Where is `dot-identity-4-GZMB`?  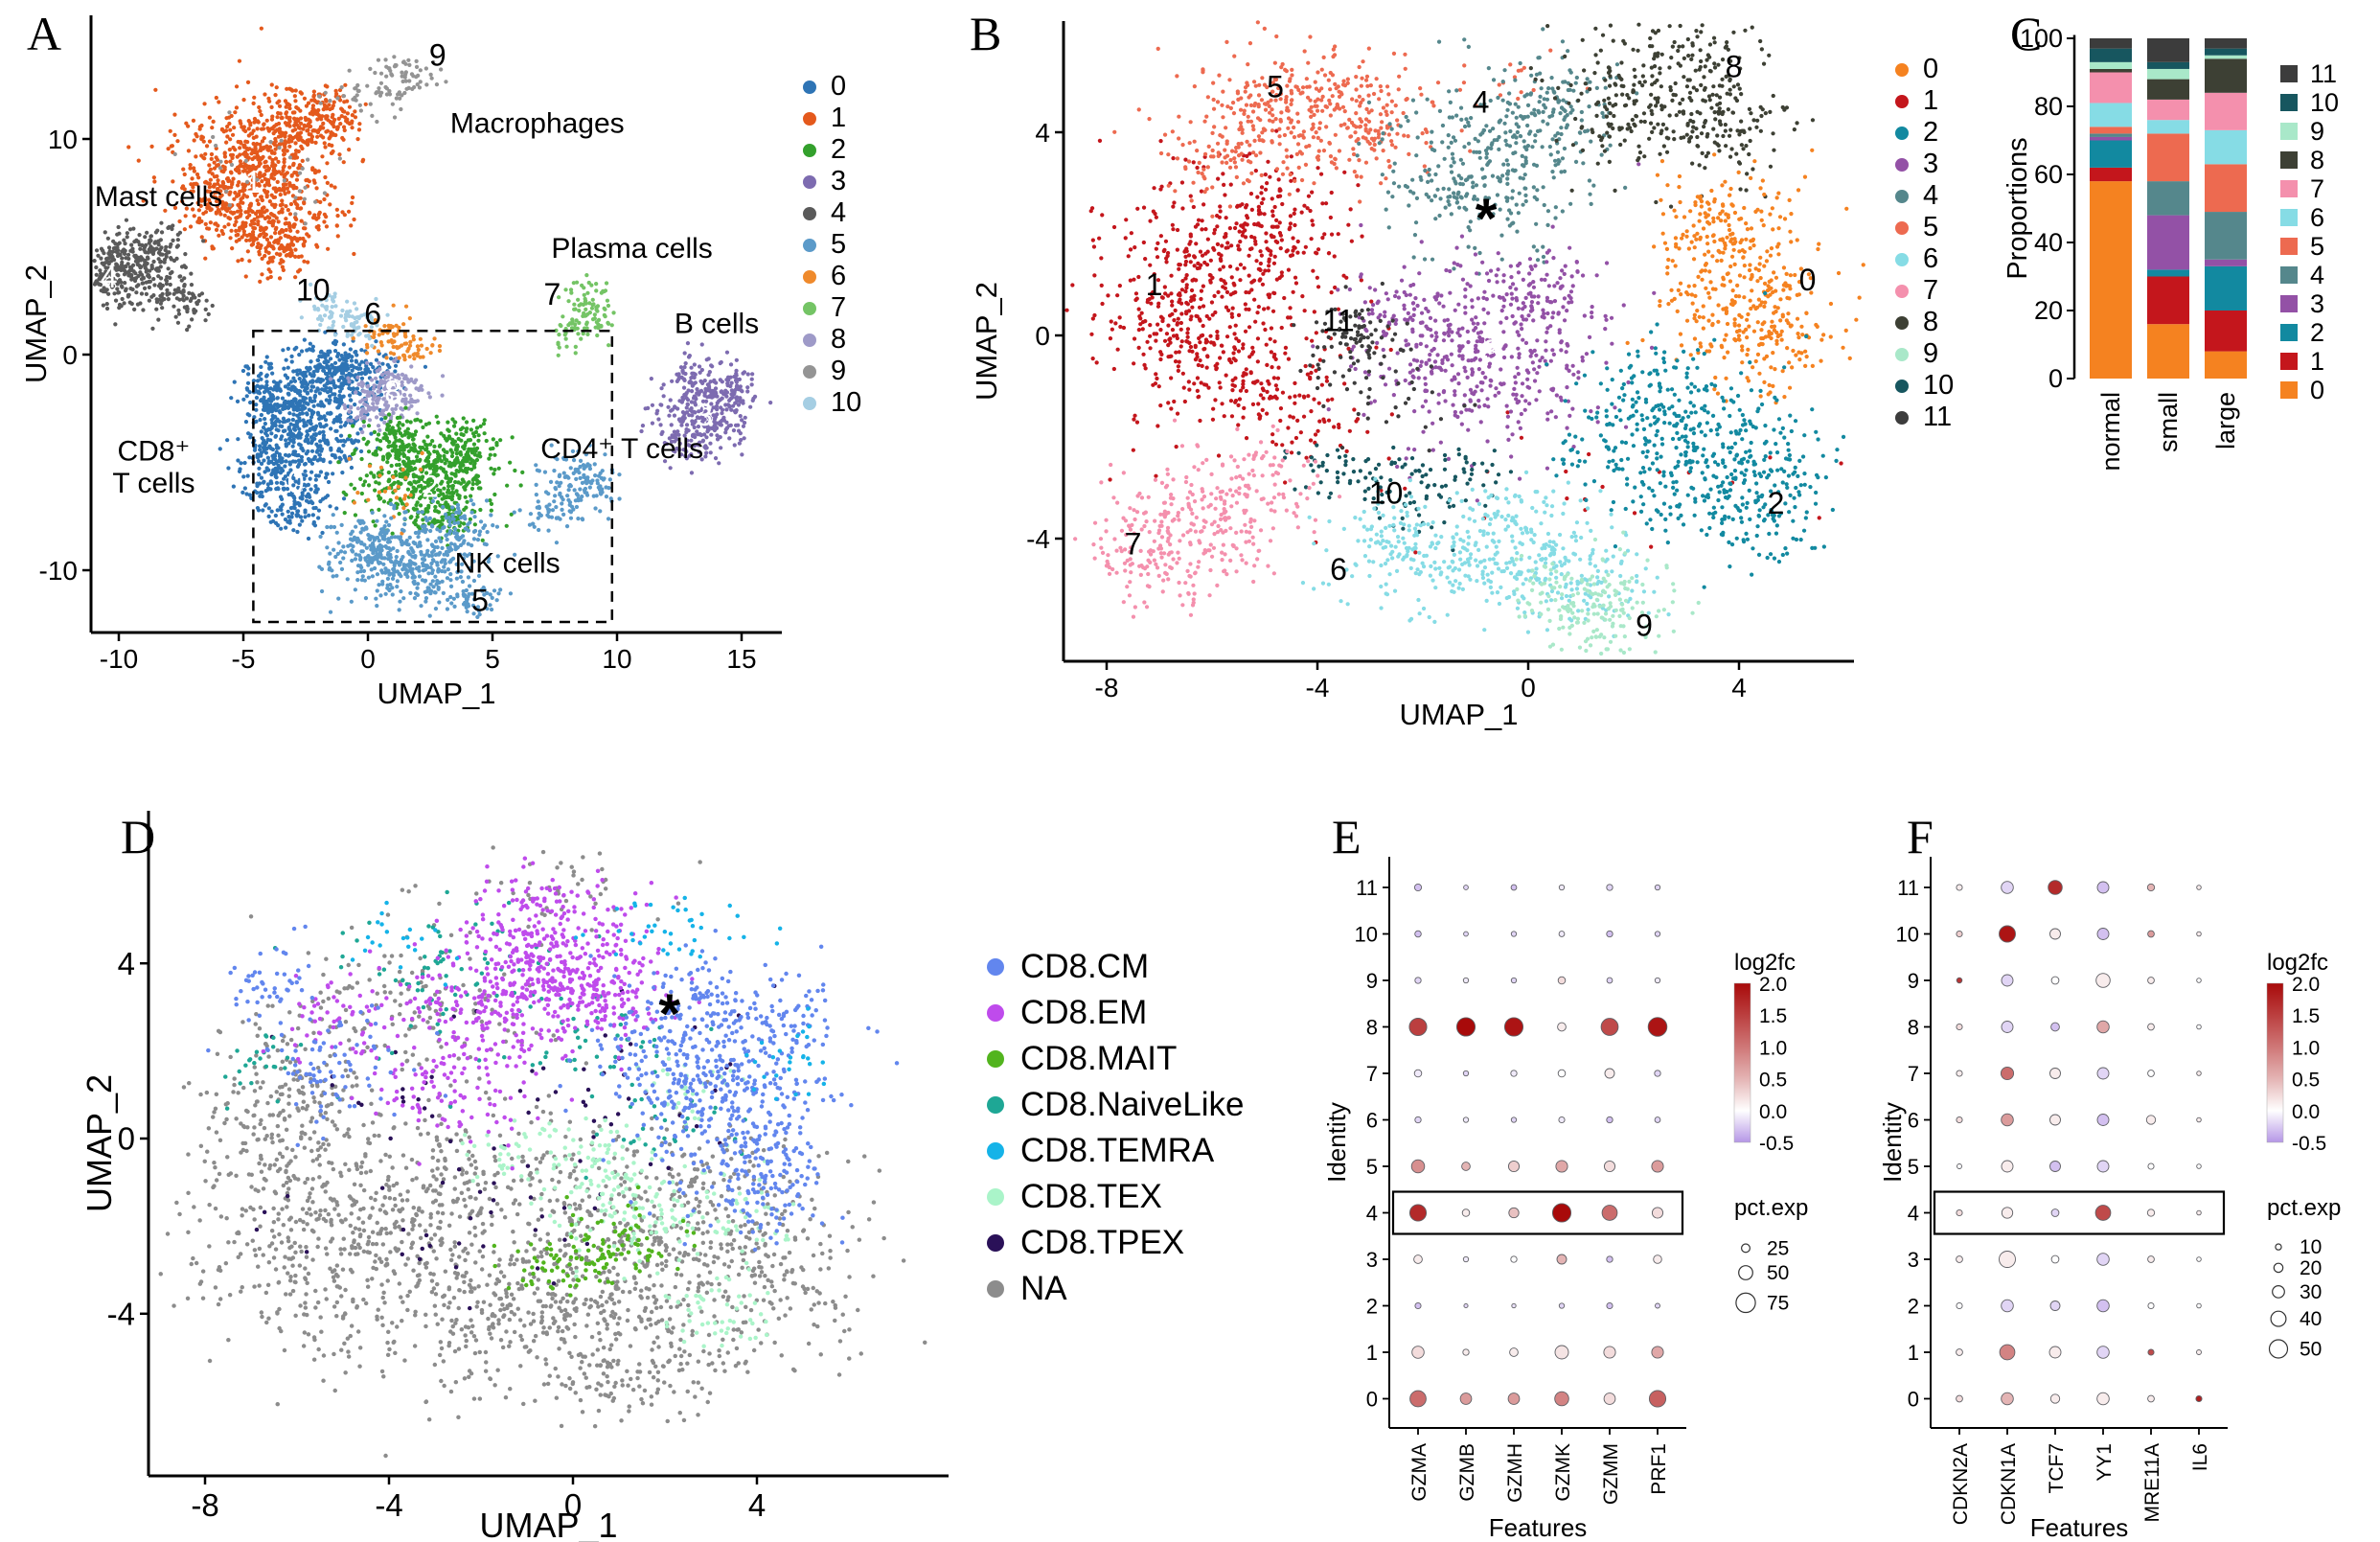
dot-identity-4-GZMB is located at coordinates (1466, 1212).